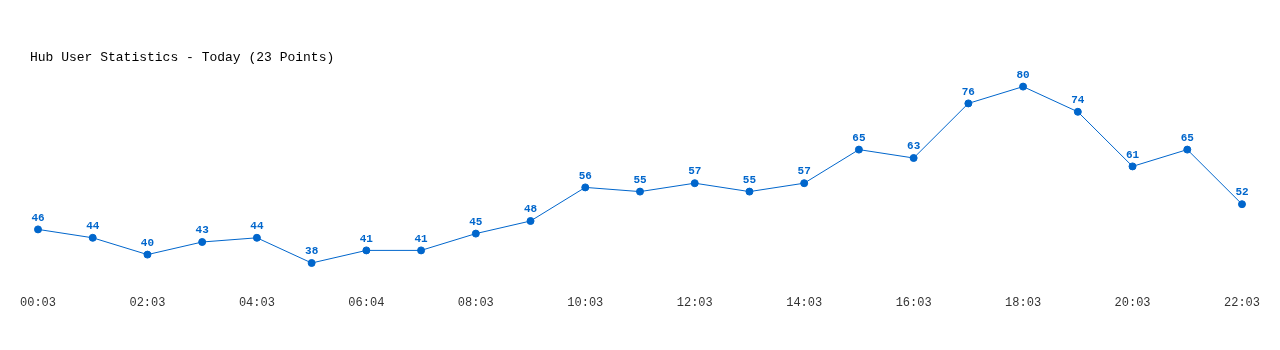  What do you see at coordinates (38, 217) in the screenshot?
I see `data-label: 46` at bounding box center [38, 217].